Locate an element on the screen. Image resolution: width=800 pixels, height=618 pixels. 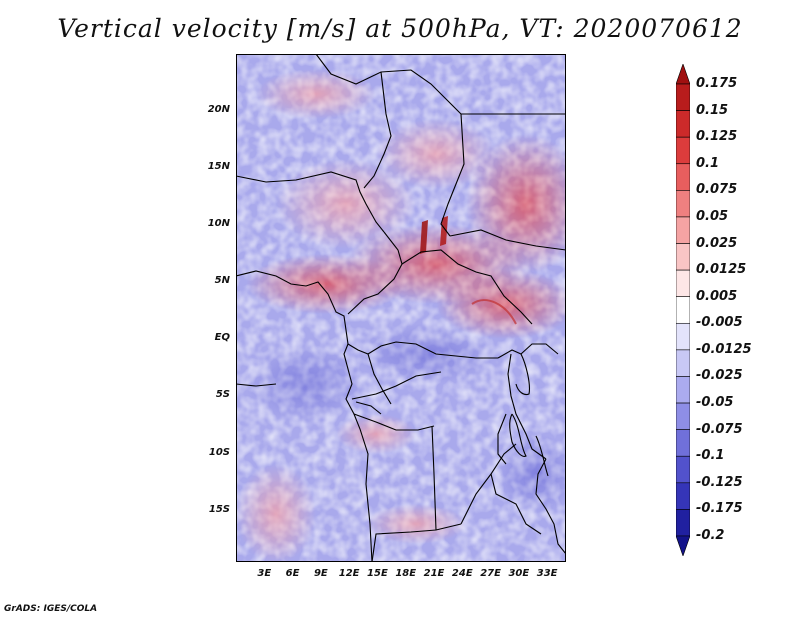
colorbar-label: 0.15 is located at coordinates (712, 110).